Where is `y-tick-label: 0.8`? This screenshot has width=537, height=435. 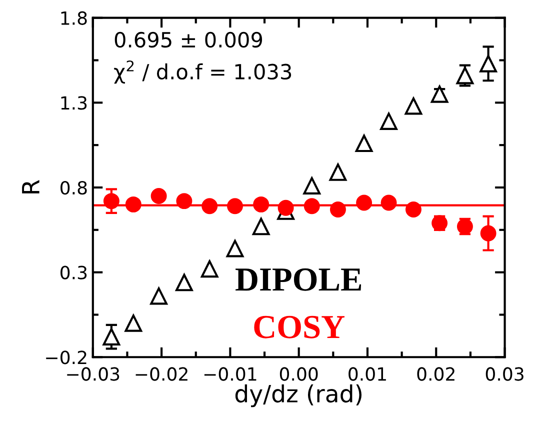 y-tick-label: 0.8 is located at coordinates (73, 187).